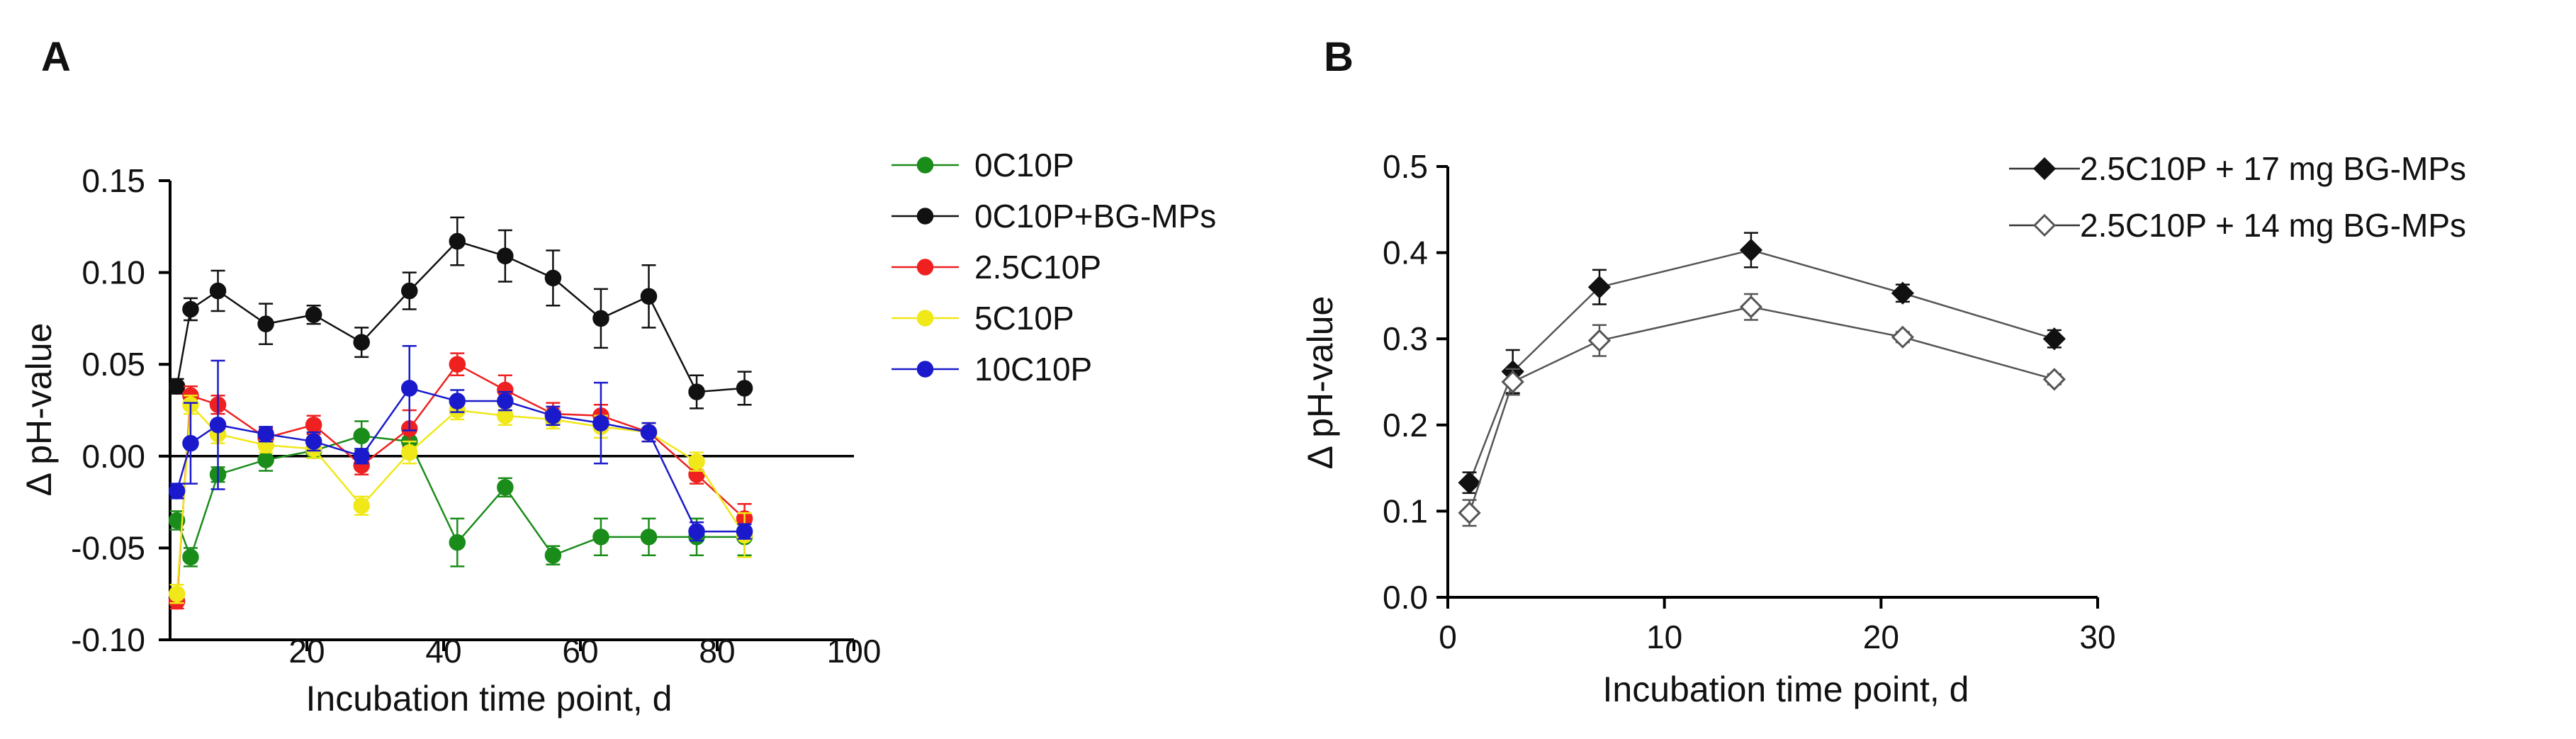 This screenshot has width=2576, height=739. What do you see at coordinates (1320, 383) in the screenshot?
I see `panel-b-y-axis-title: Δ pH-value` at bounding box center [1320, 383].